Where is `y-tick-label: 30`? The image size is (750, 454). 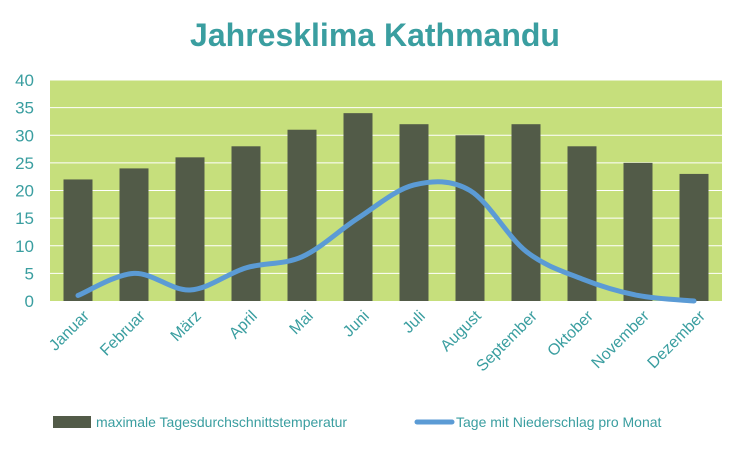
y-tick-label: 30 is located at coordinates (24, 135).